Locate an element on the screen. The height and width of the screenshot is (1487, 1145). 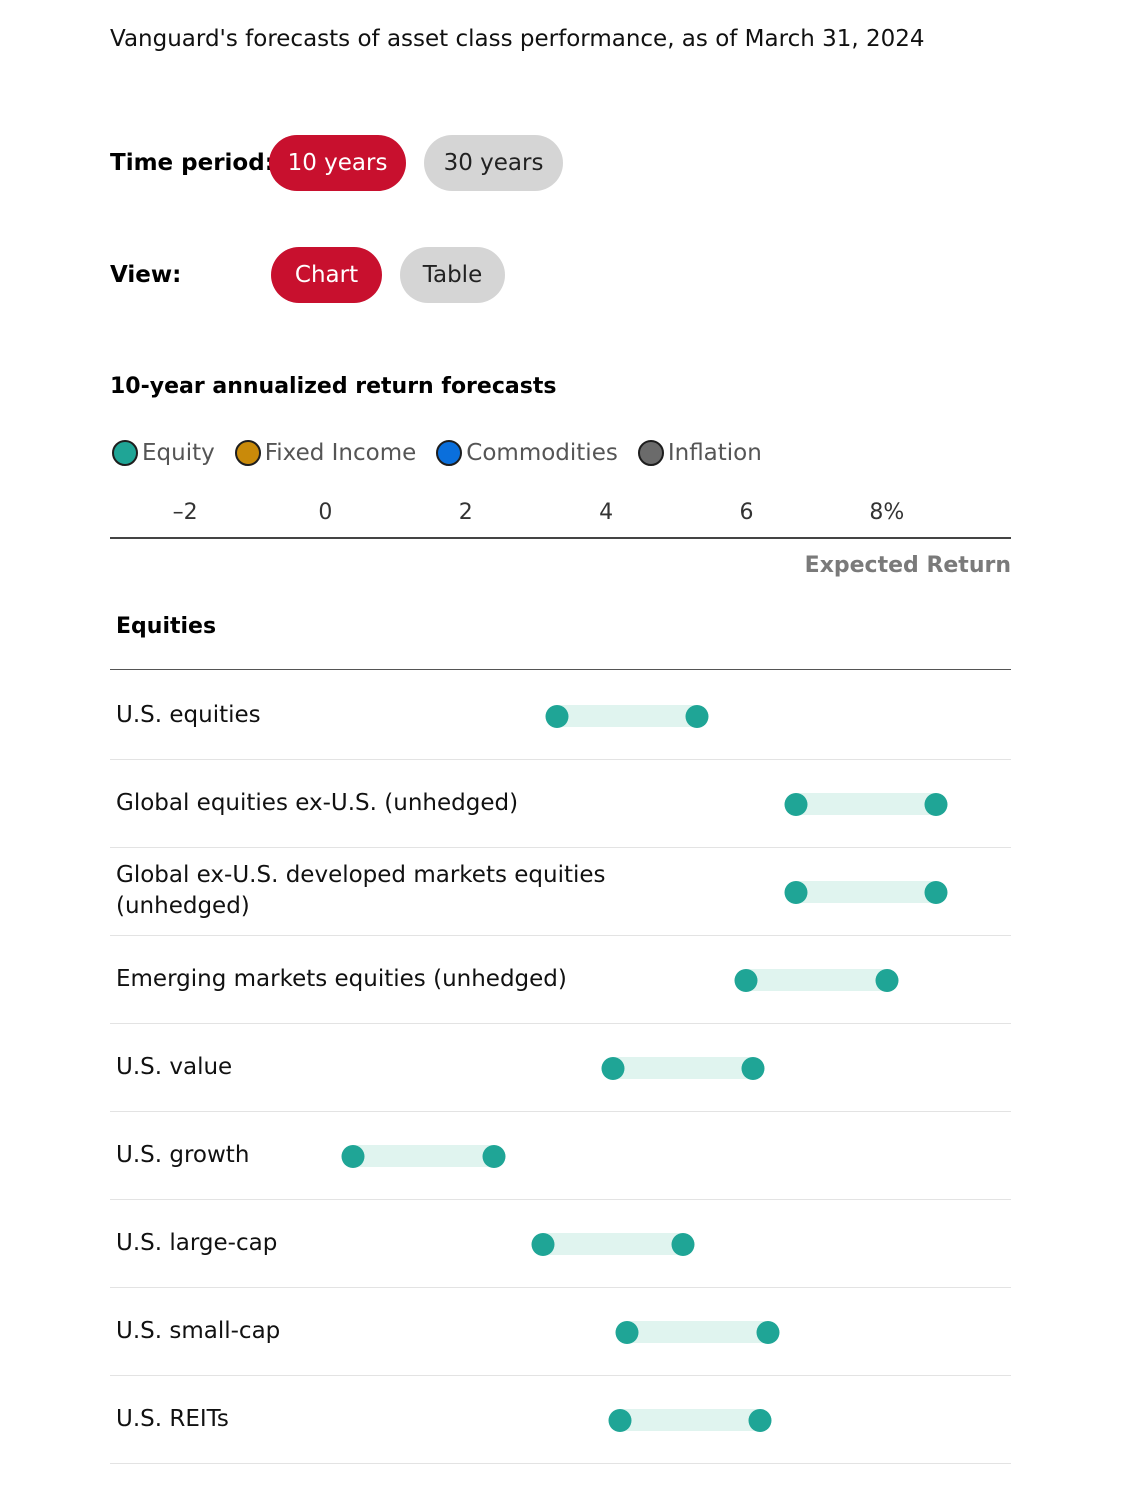
row-label: U.S. equities is located at coordinates (188, 714).